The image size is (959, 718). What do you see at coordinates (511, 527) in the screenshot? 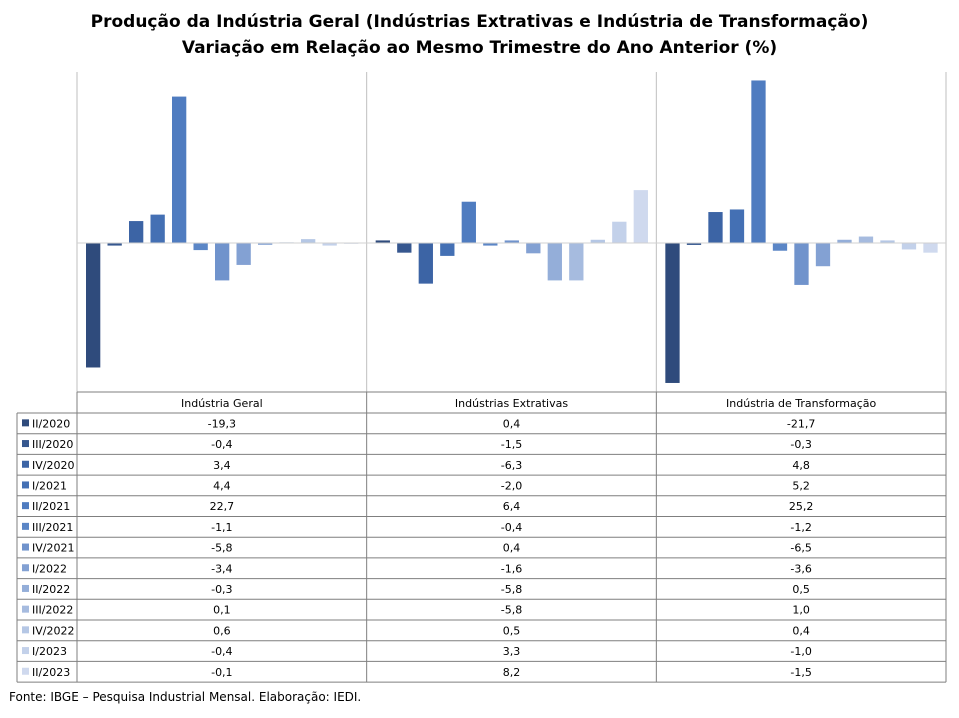
I see `data-label: -0,4` at bounding box center [511, 527].